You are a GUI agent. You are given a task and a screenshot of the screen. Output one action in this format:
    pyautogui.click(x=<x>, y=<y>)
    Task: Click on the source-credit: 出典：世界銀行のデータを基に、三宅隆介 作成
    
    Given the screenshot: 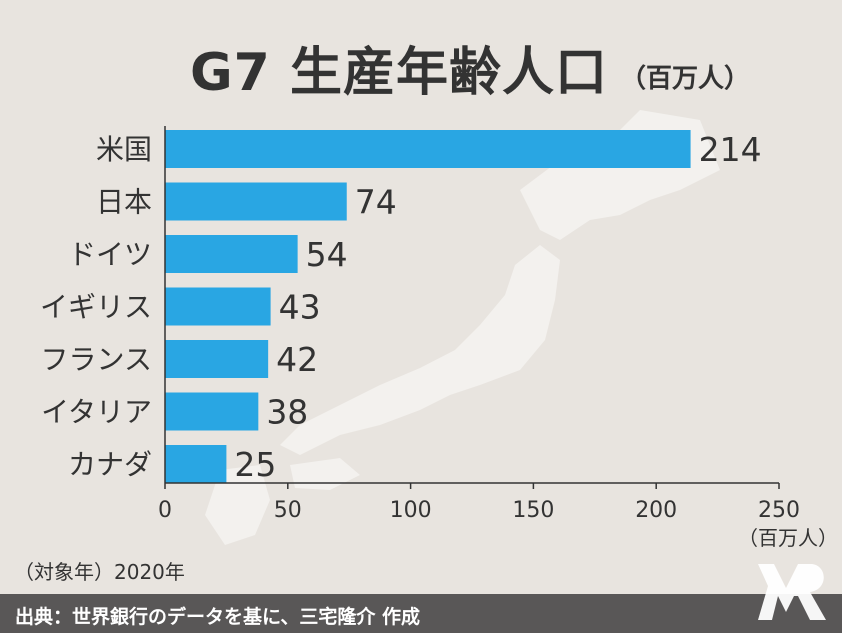 What is the action you would take?
    pyautogui.click(x=218, y=617)
    